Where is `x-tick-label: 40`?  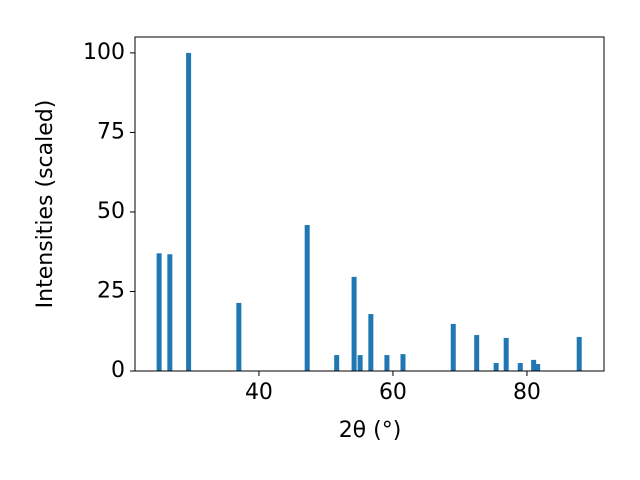
x-tick-label: 40 is located at coordinates (259, 392).